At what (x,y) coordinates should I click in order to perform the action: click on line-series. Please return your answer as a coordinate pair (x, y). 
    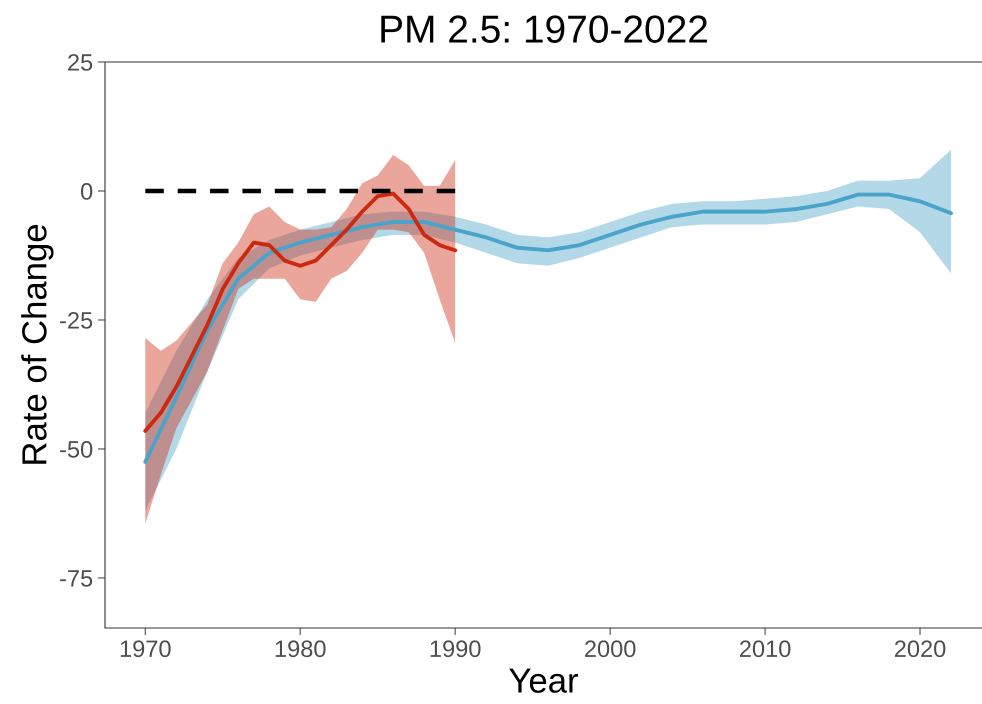
    Looking at the image, I should click on (300, 312).